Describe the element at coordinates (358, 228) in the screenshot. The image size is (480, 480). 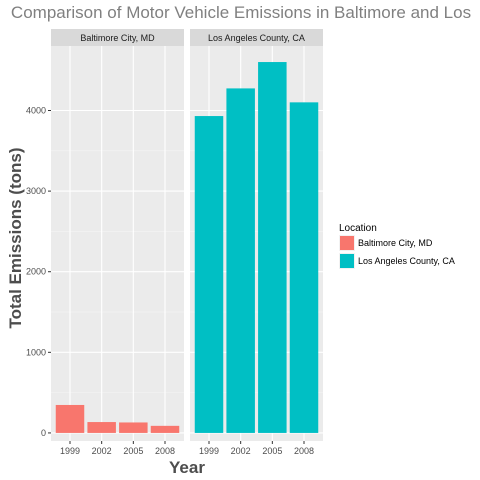
I see `legend-title: Location` at that location.